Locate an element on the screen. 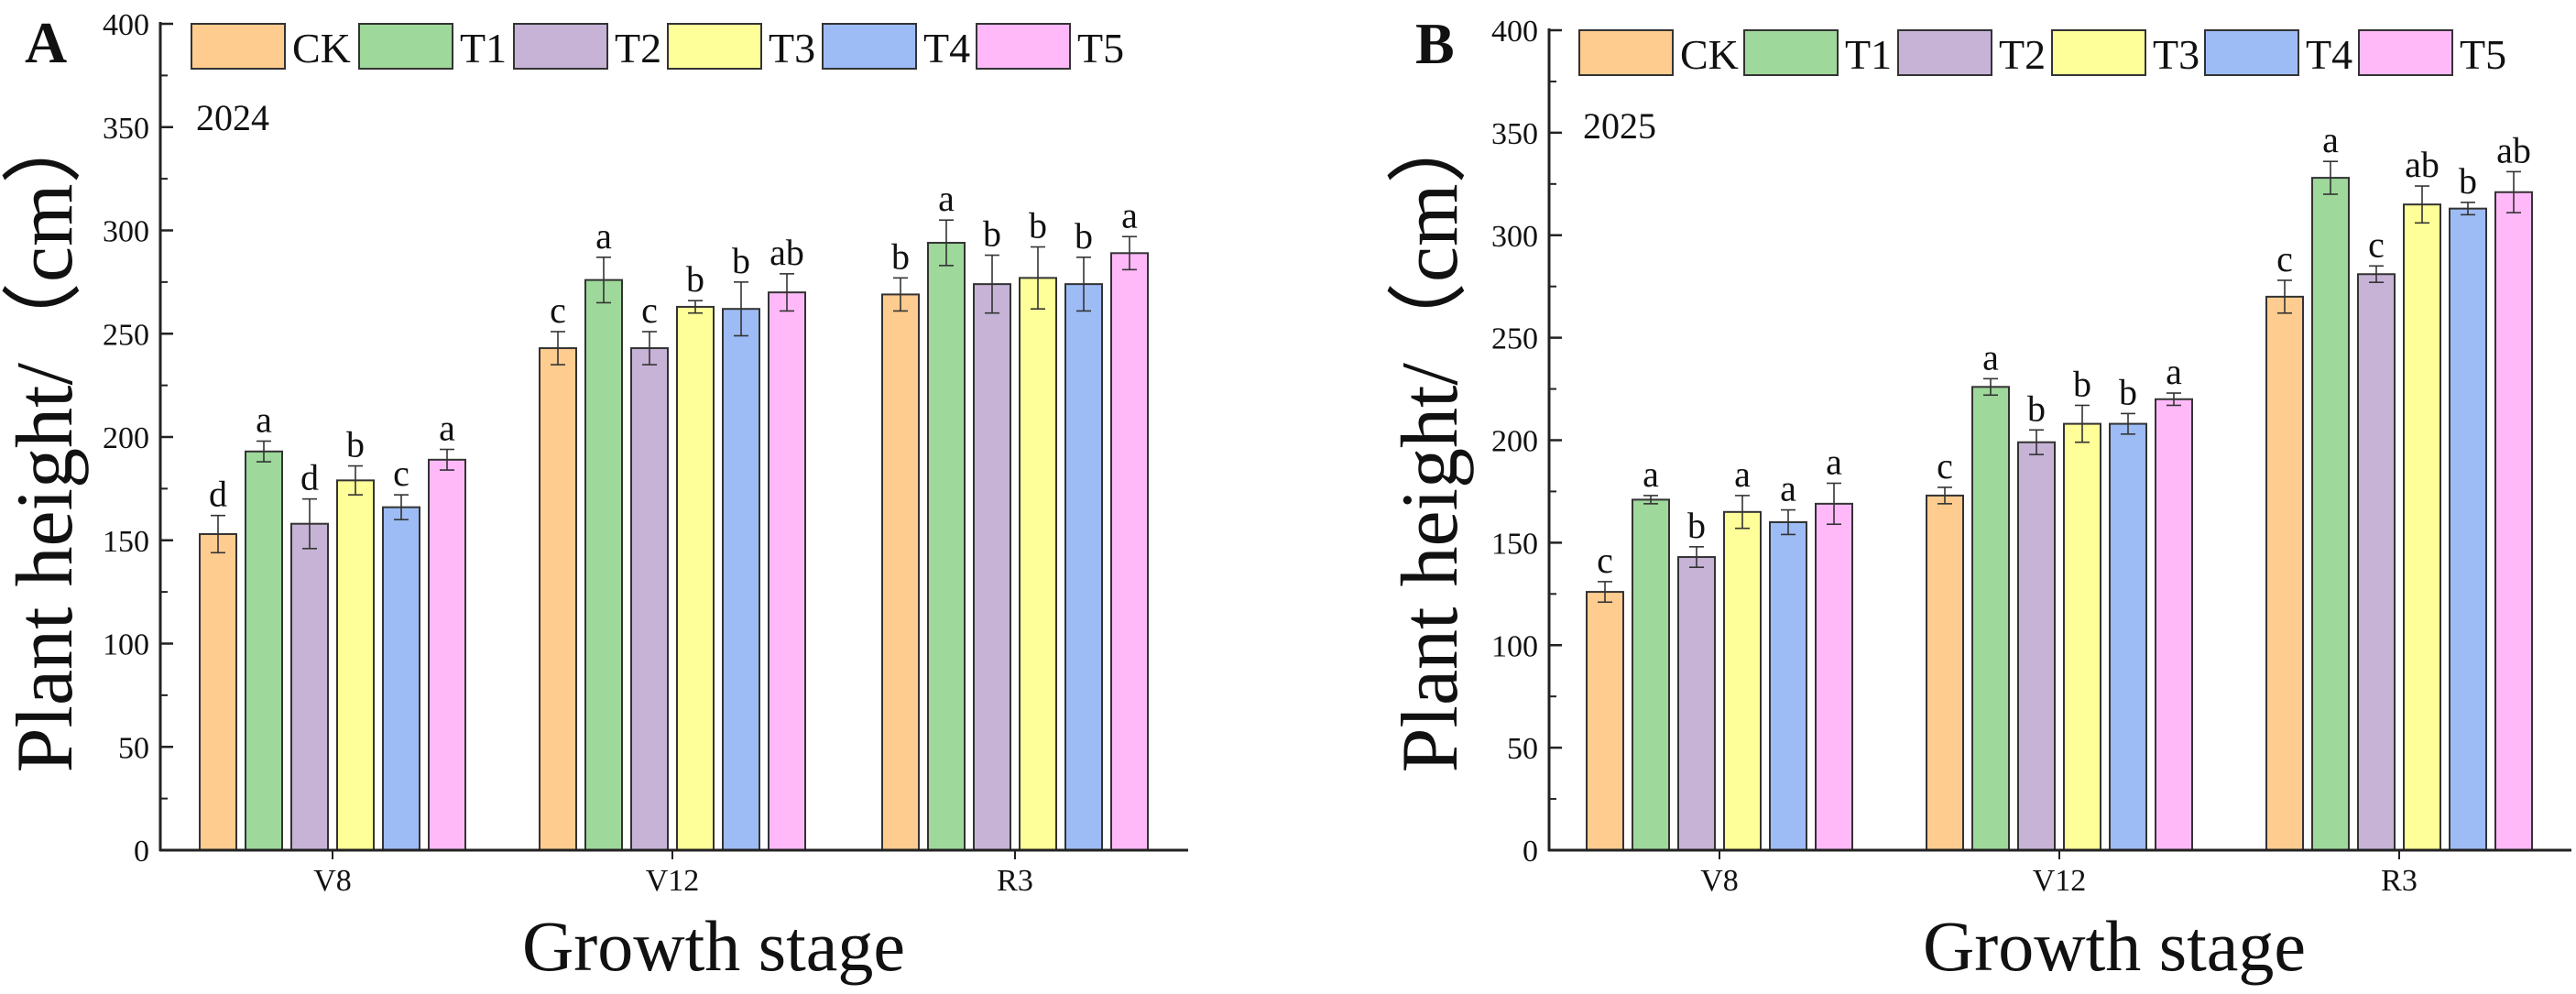 Image resolution: width=2576 pixels, height=994 pixels. legend-item-t5: T5 is located at coordinates (2432, 53).